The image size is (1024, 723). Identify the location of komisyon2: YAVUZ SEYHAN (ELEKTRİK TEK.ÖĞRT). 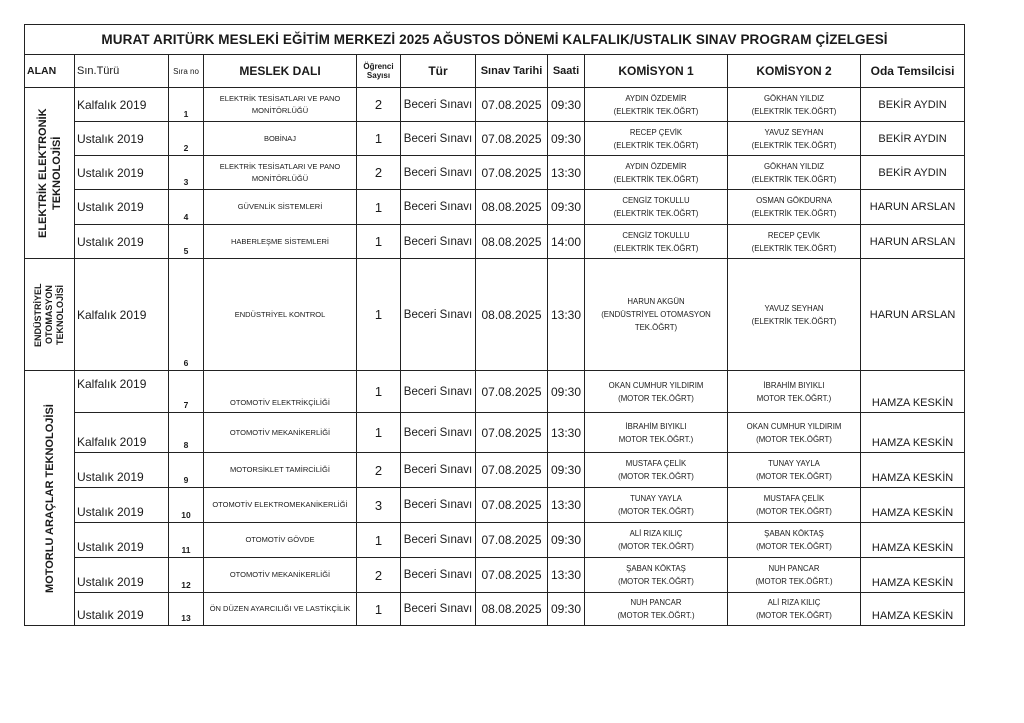
(794, 314).